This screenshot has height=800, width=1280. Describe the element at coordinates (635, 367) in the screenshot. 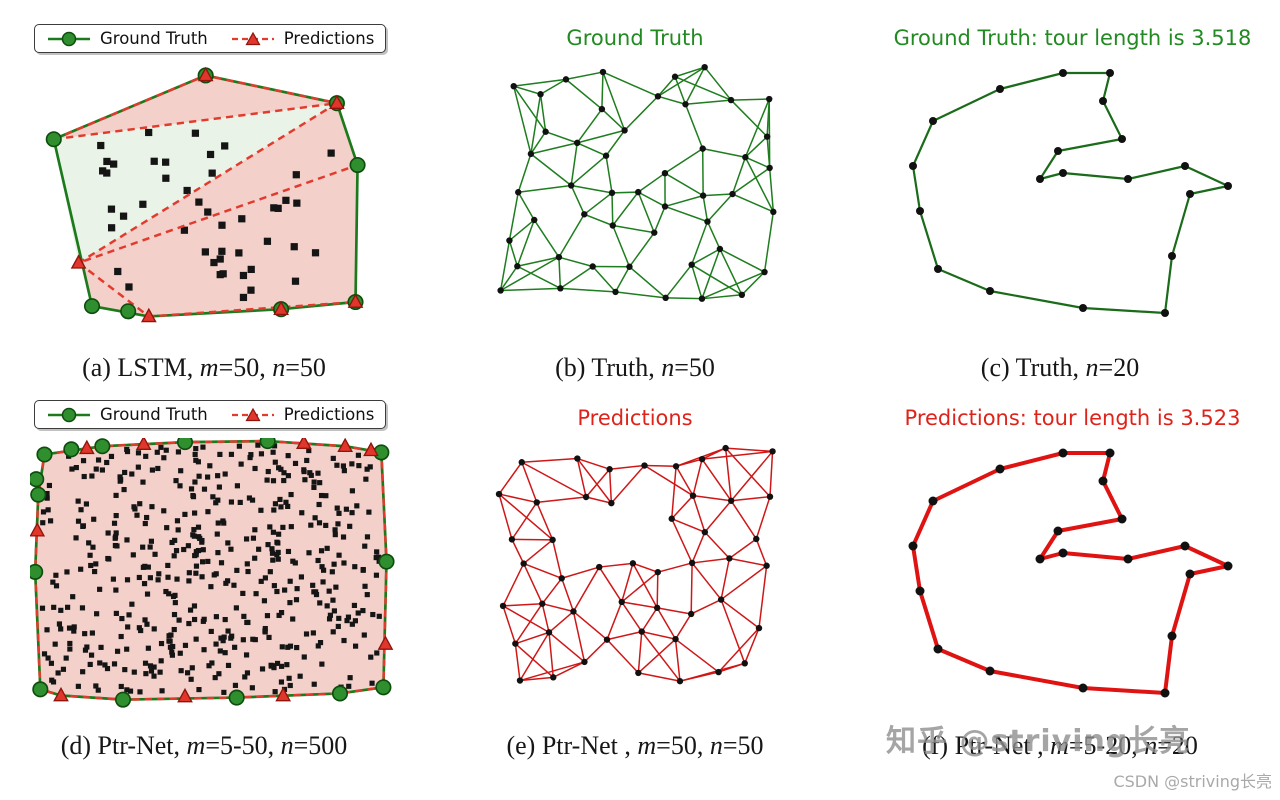

I see `caption-b: (b) Truth, n=50` at that location.